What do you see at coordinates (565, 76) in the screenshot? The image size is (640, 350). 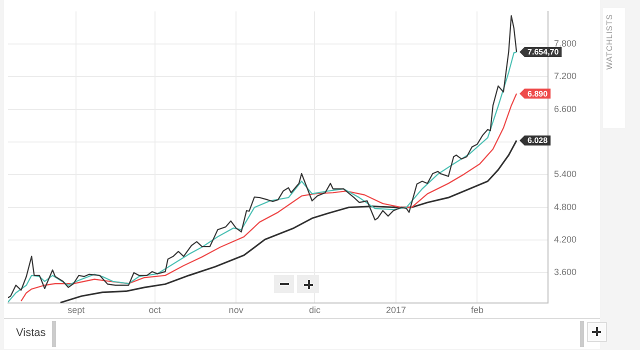 I see `y-tick-label: 7.200` at bounding box center [565, 76].